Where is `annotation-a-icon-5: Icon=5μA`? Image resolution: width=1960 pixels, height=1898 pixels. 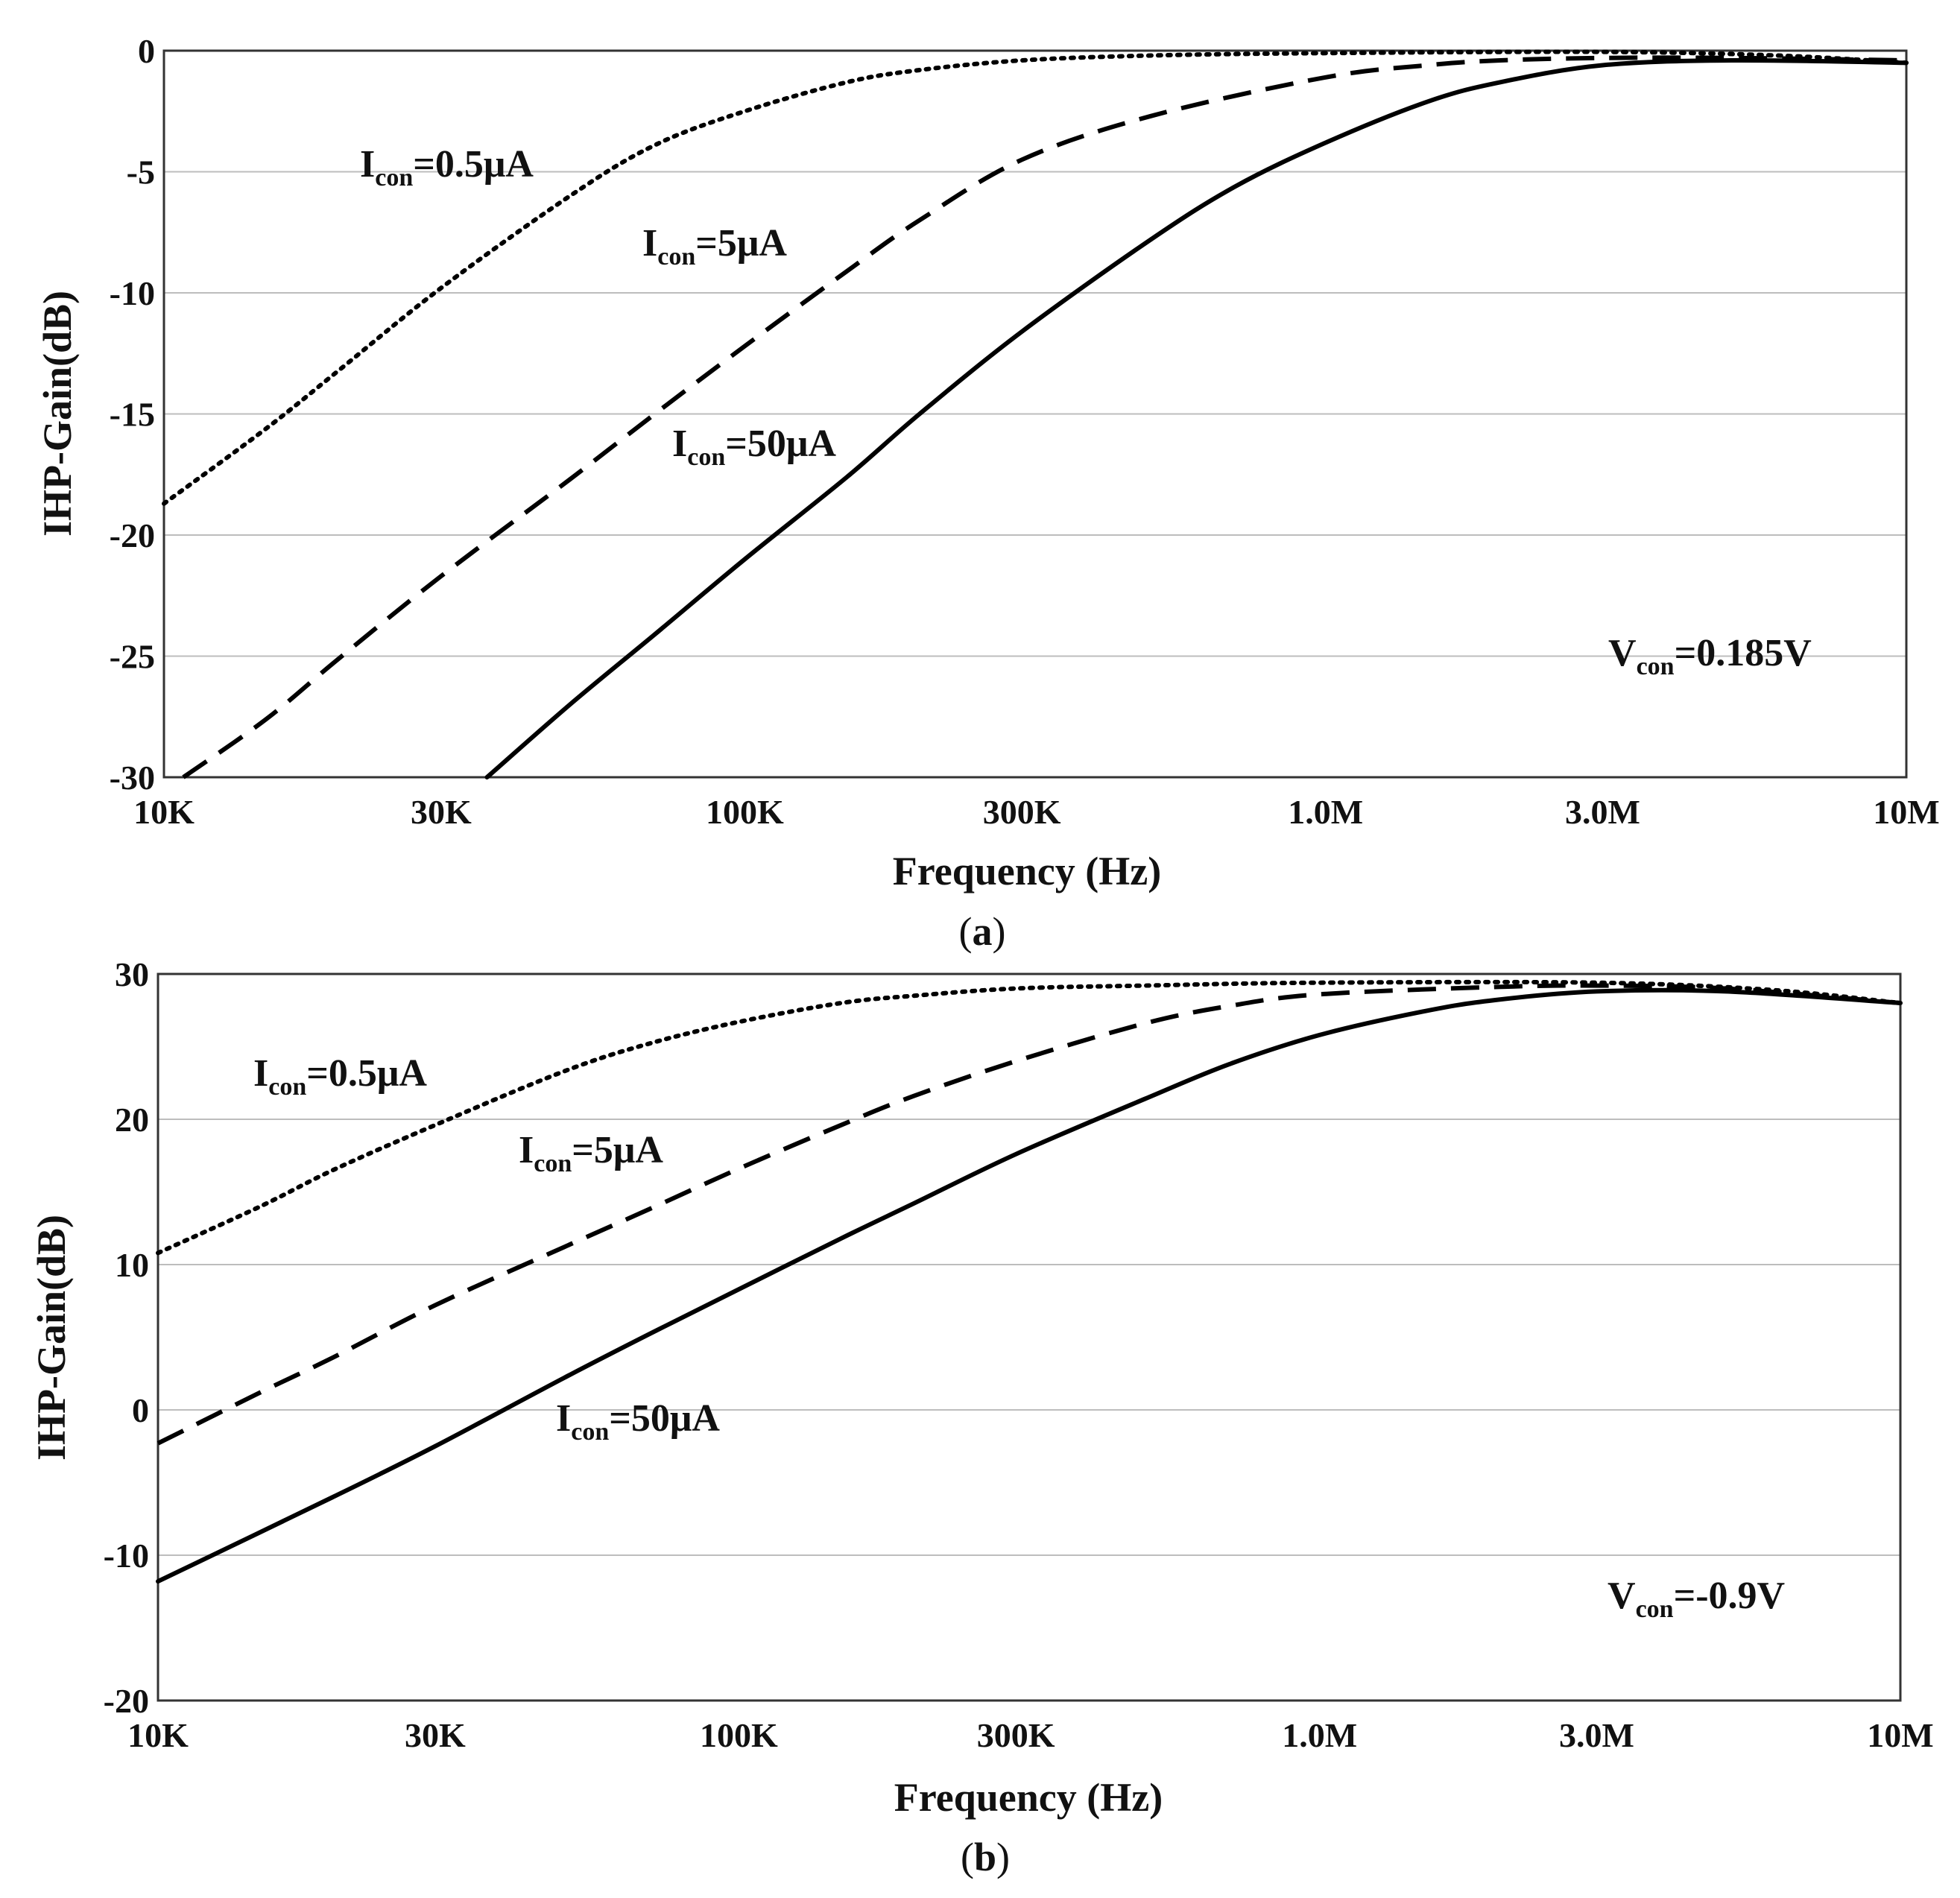
annotation-a-icon-5: Icon=5μA is located at coordinates (715, 246).